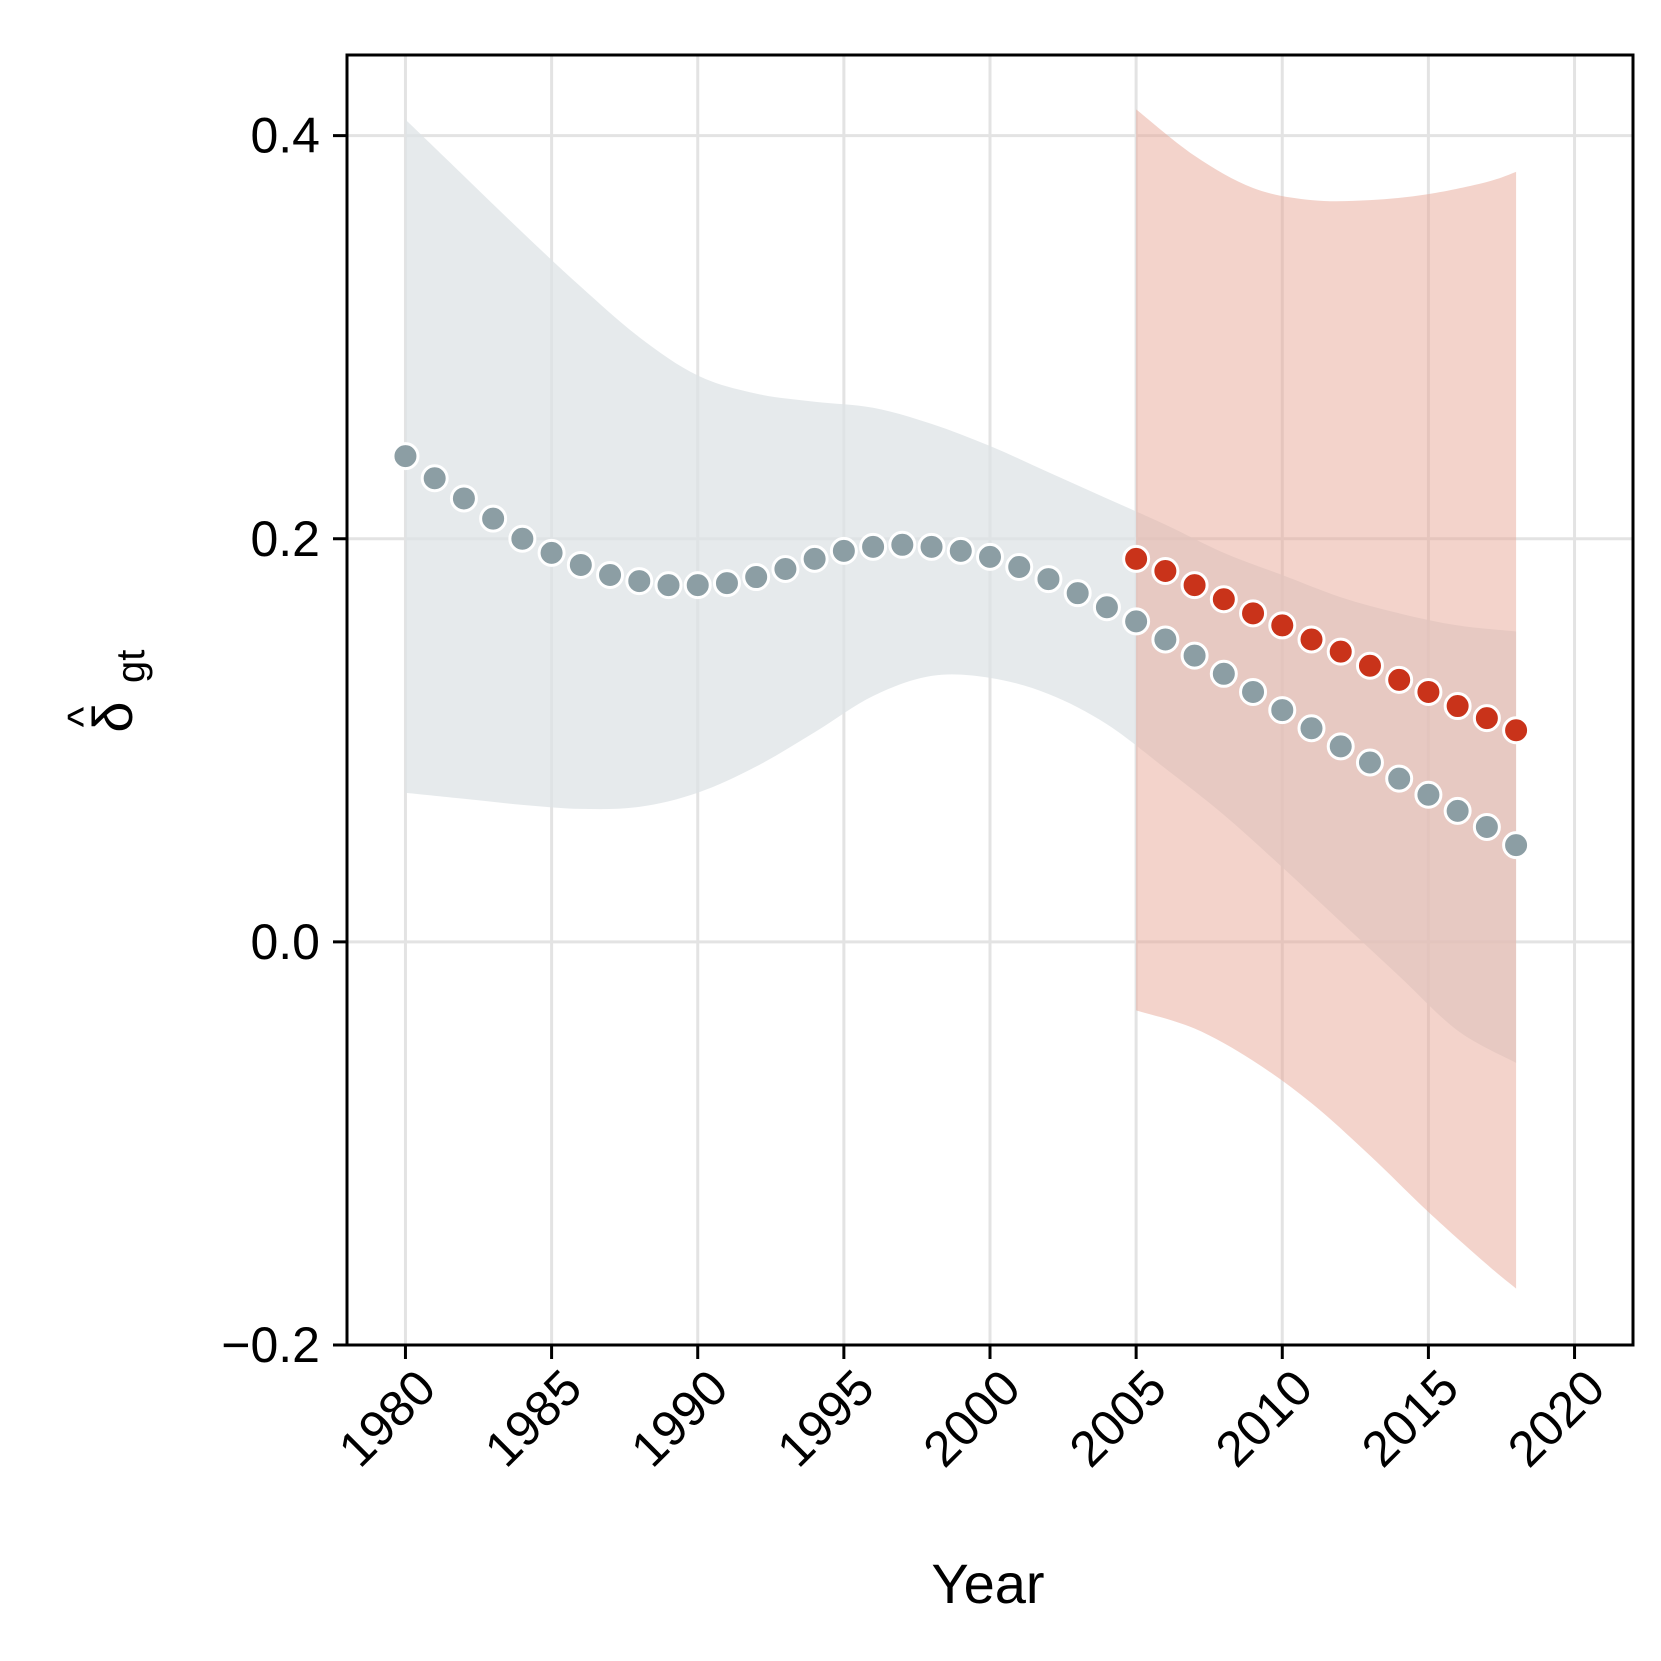  Describe the element at coordinates (972, 1418) in the screenshot. I see `x-tick-label: 2000` at that location.